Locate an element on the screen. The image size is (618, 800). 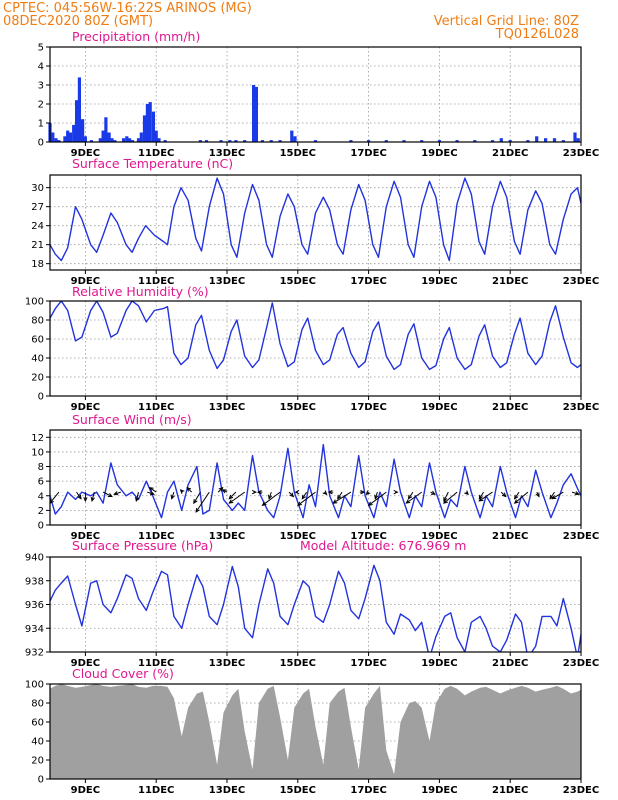
pressure-title: Surface Pressure (hPa) is located at coordinates (142, 545).